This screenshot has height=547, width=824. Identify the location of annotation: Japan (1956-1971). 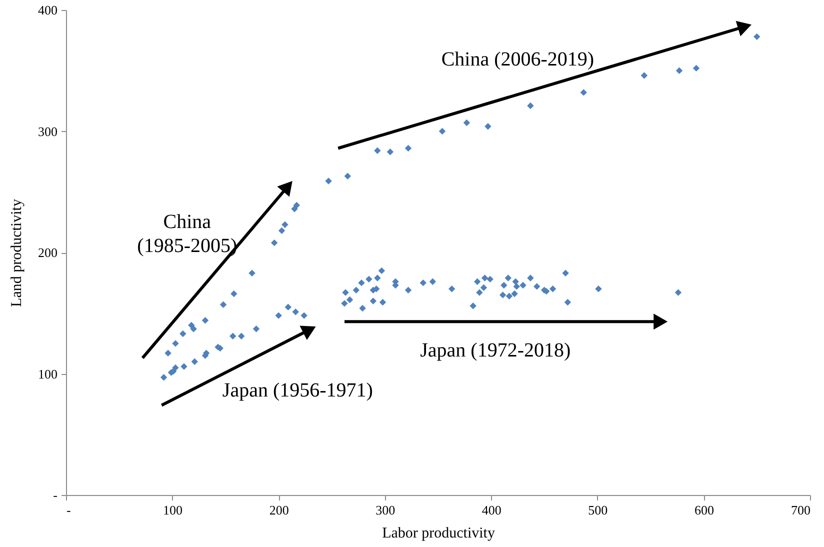
(297, 391).